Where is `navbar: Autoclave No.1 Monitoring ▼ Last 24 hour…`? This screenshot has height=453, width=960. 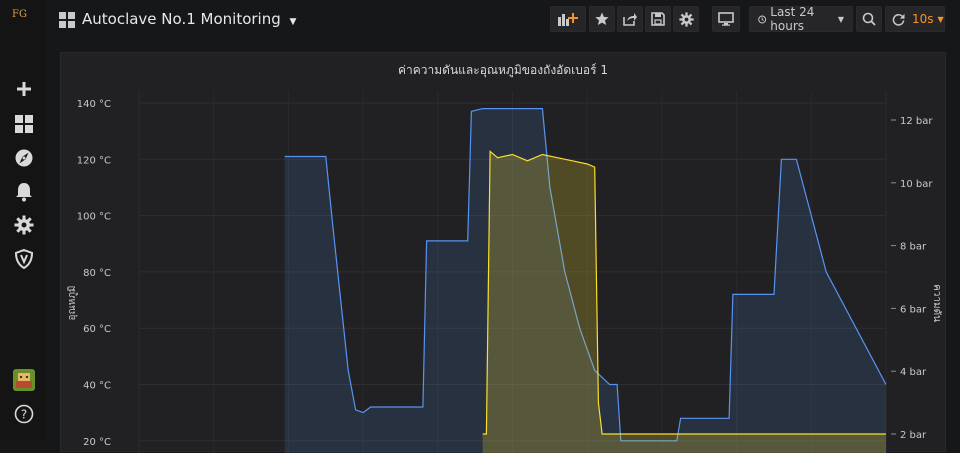
navbar: Autoclave No.1 Monitoring ▼ Last 24 hour… is located at coordinates (503, 20).